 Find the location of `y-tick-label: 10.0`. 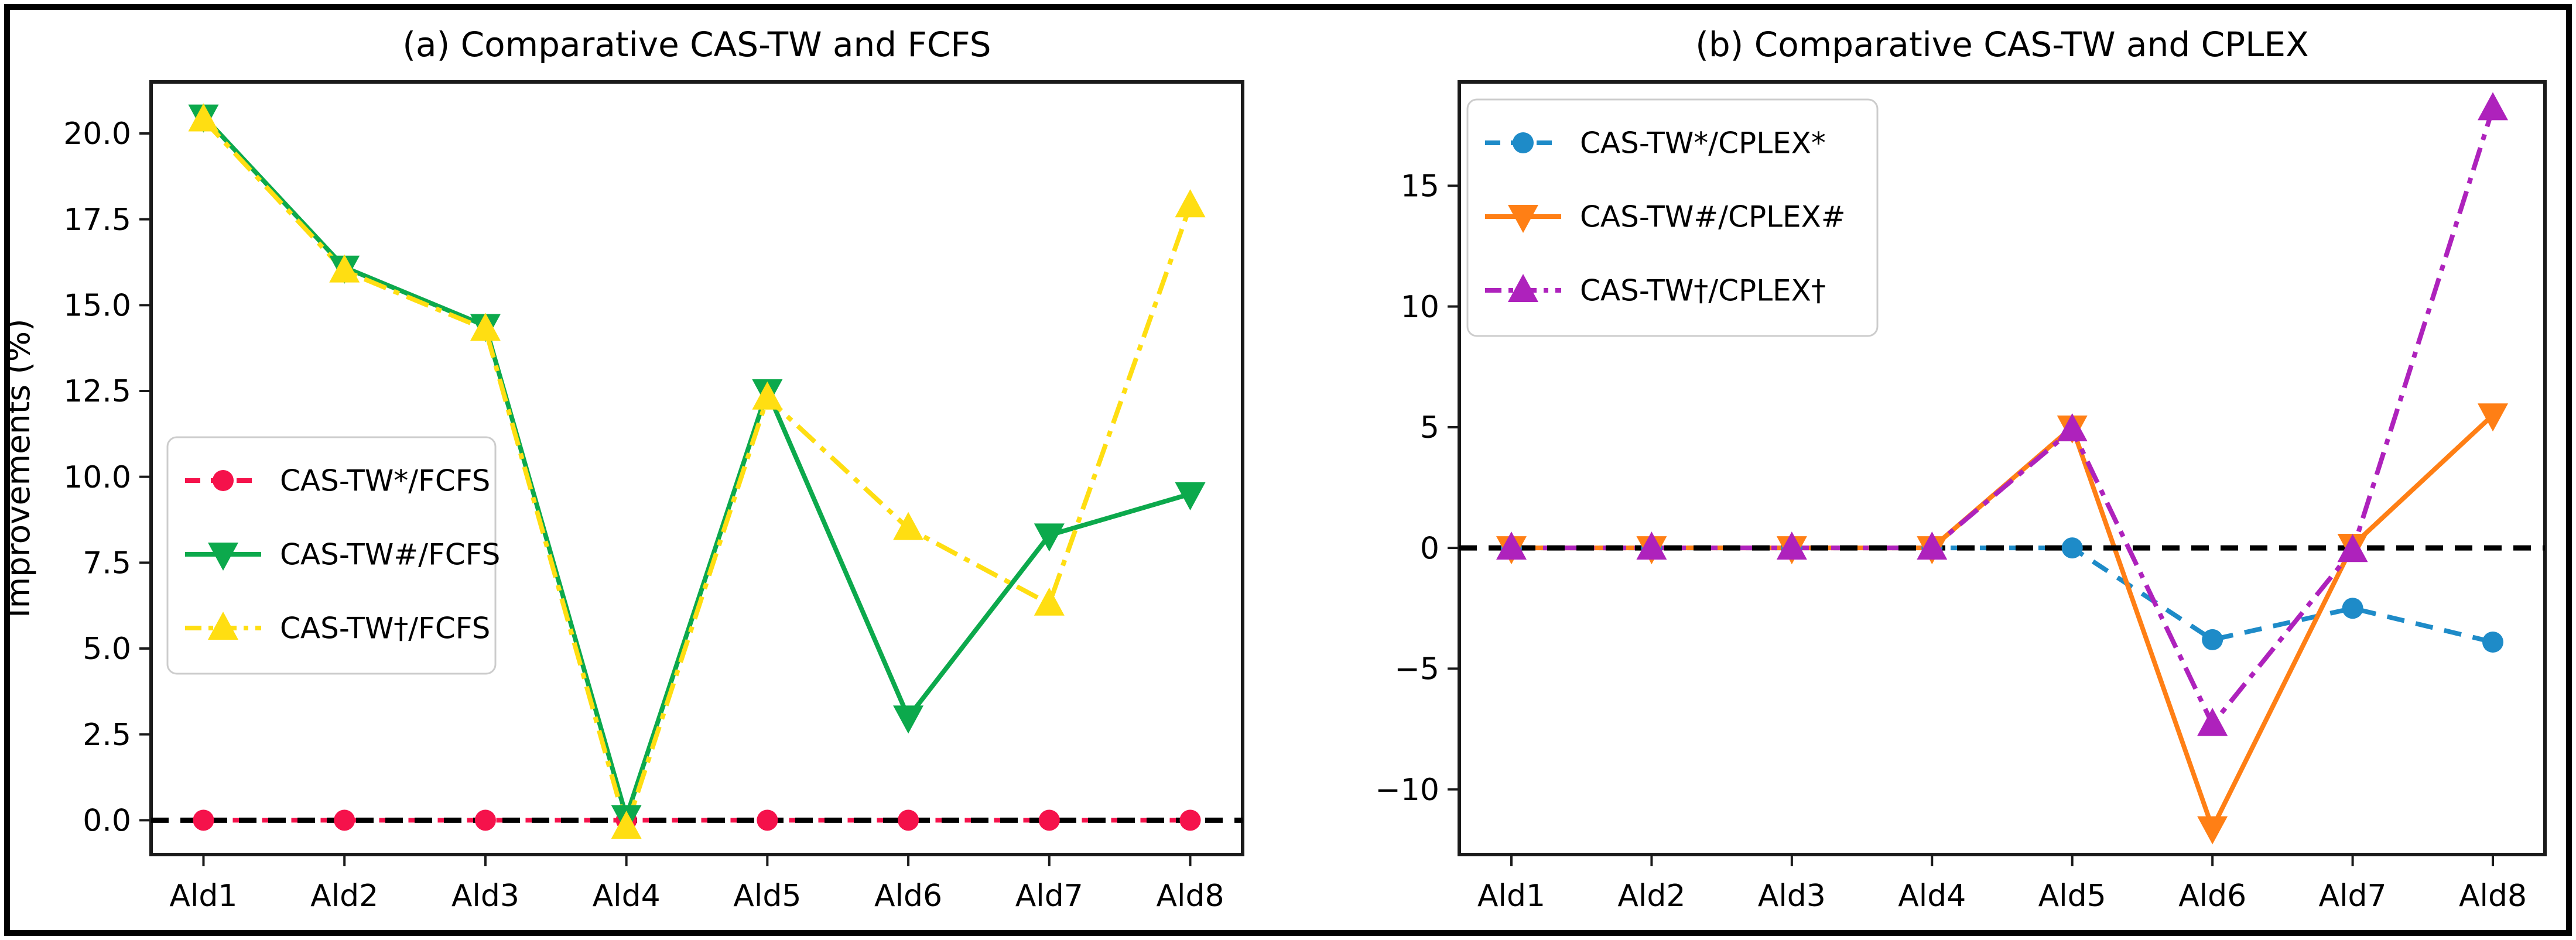

y-tick-label: 10.0 is located at coordinates (97, 477).